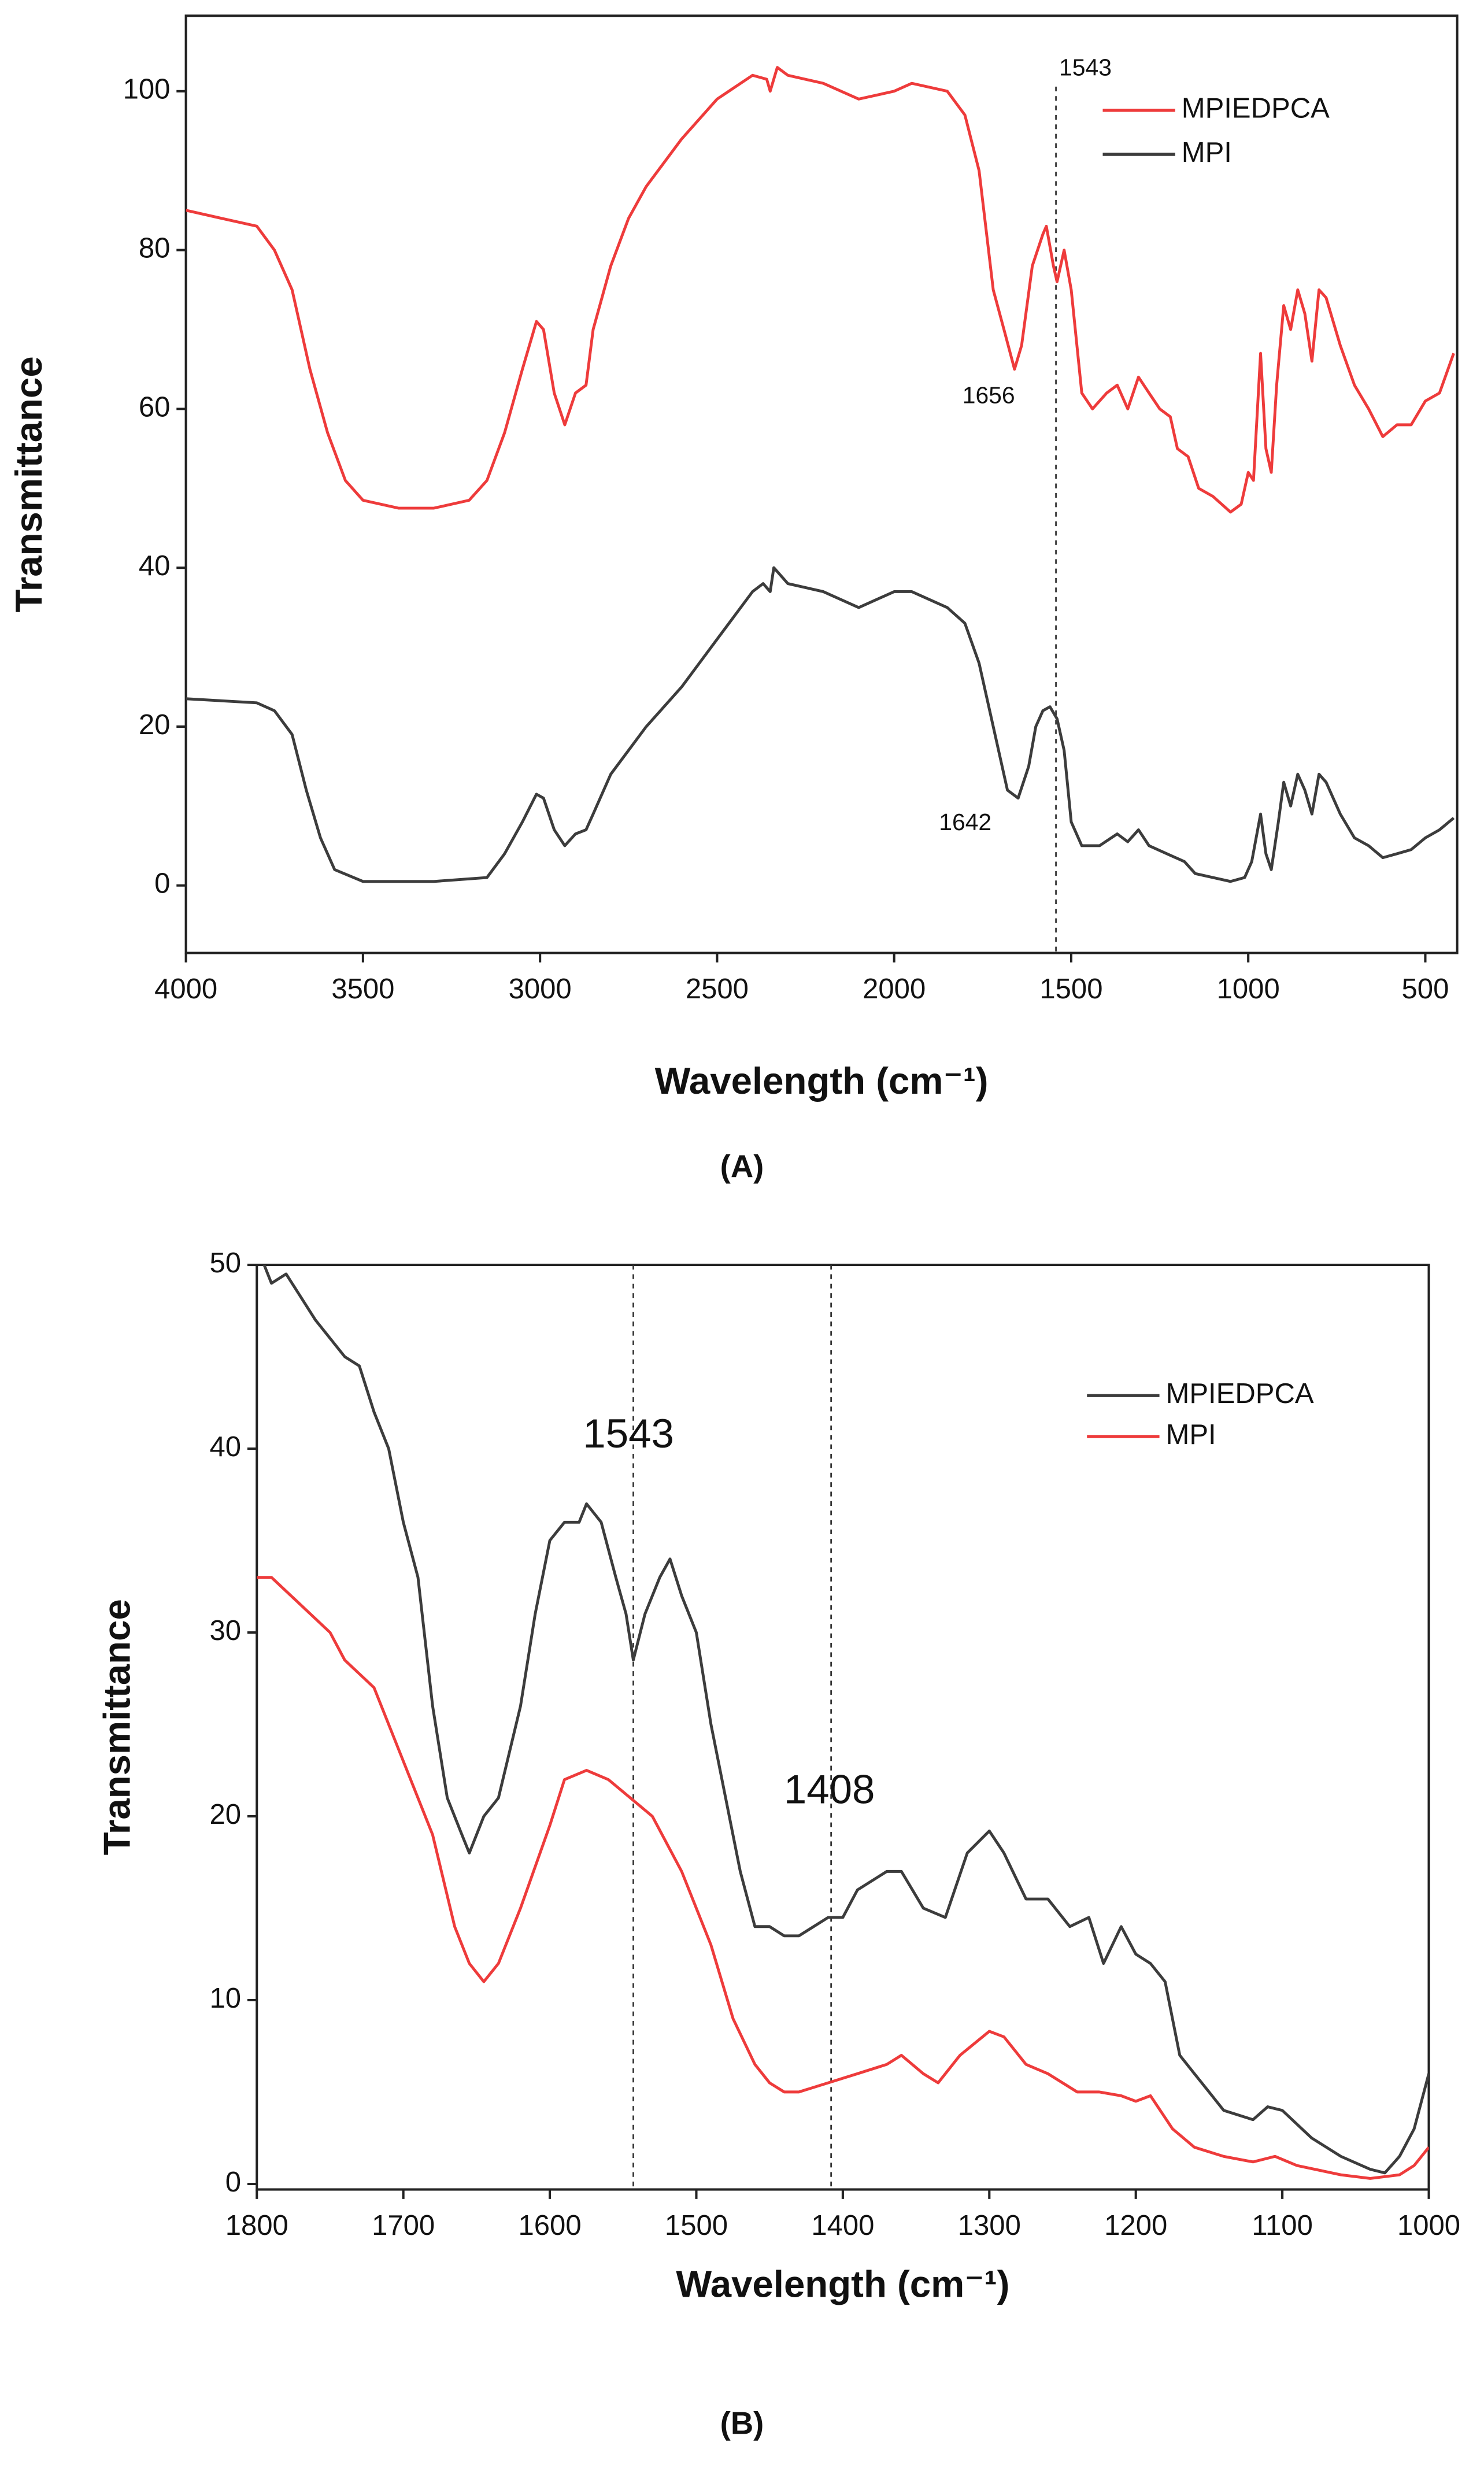  Describe the element at coordinates (225, 1263) in the screenshot. I see `y-tick-label: 50` at that location.